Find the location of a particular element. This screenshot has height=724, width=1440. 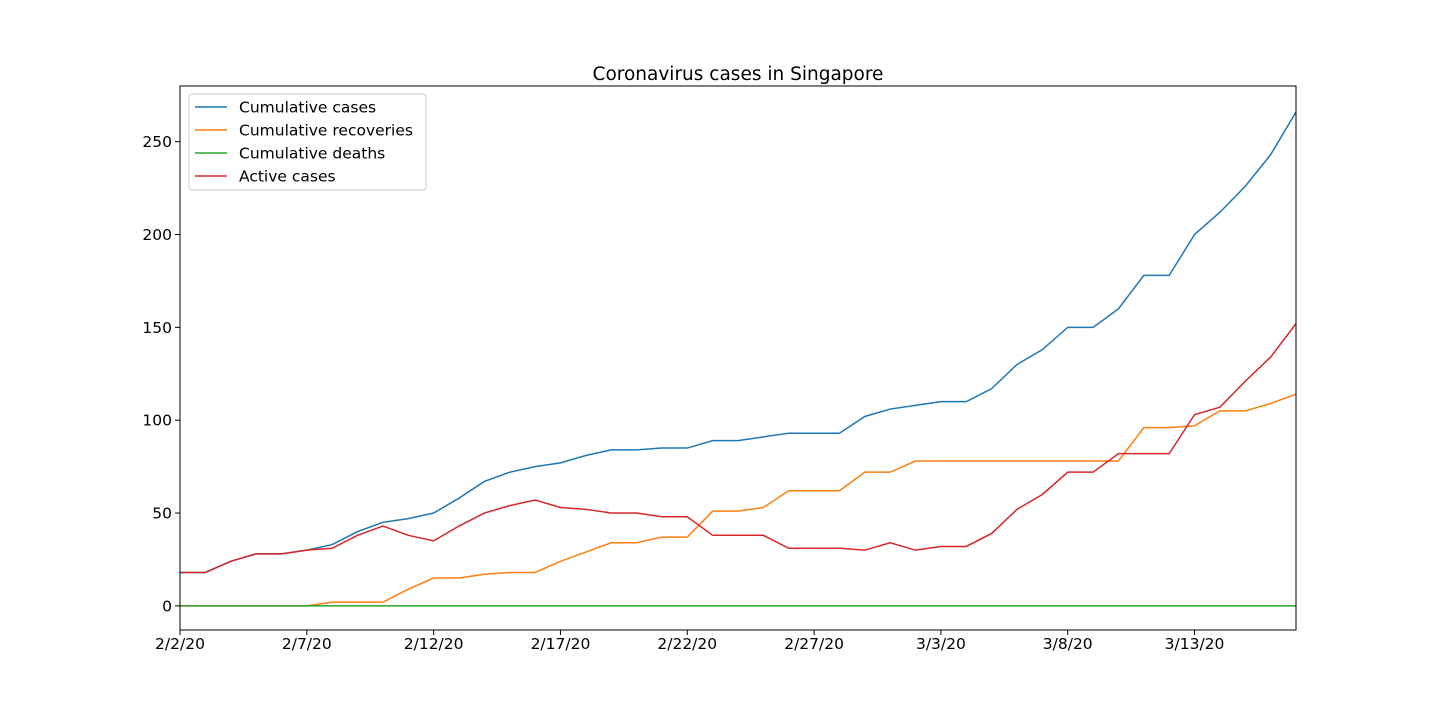

y-tick-label: 150 is located at coordinates (157, 328).